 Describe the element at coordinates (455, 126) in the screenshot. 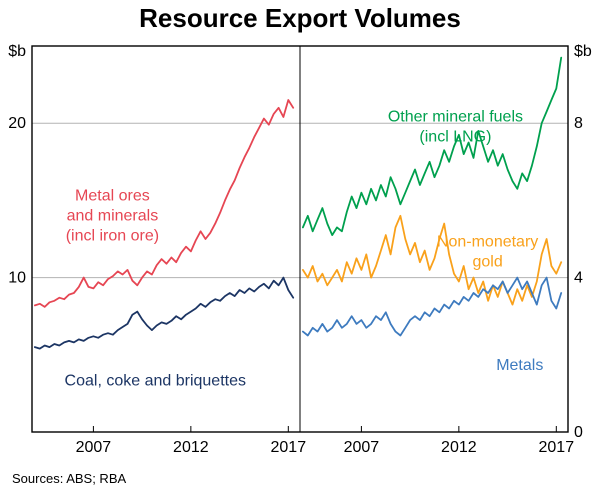

I see `series-label: Other mineral fuels (incl LNG)` at that location.